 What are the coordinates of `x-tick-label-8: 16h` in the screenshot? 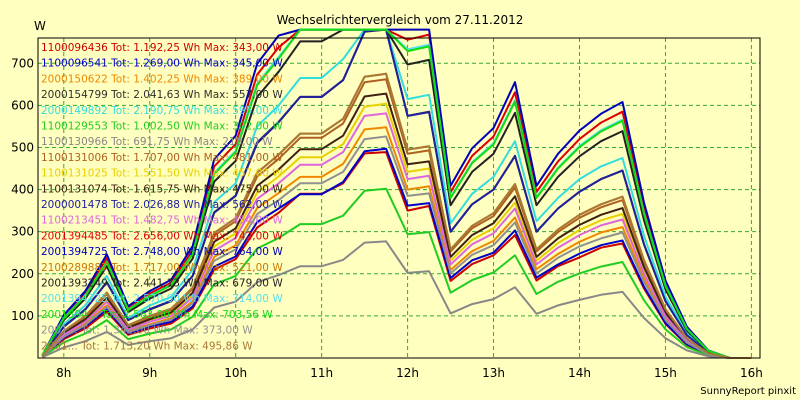 It's located at (751, 373).